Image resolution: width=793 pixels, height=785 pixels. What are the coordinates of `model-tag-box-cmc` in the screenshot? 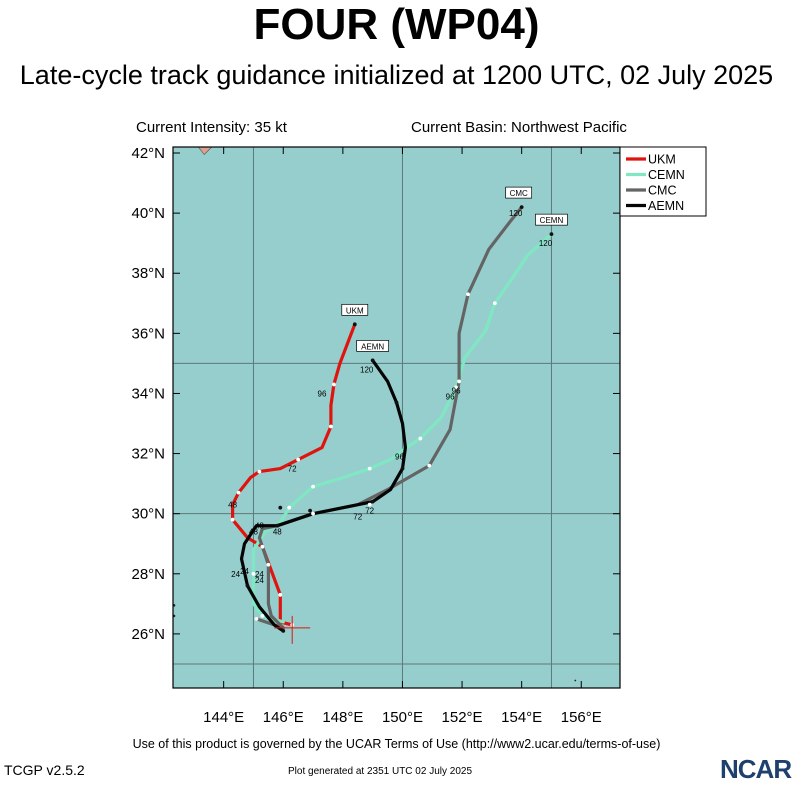 It's located at (519, 192).